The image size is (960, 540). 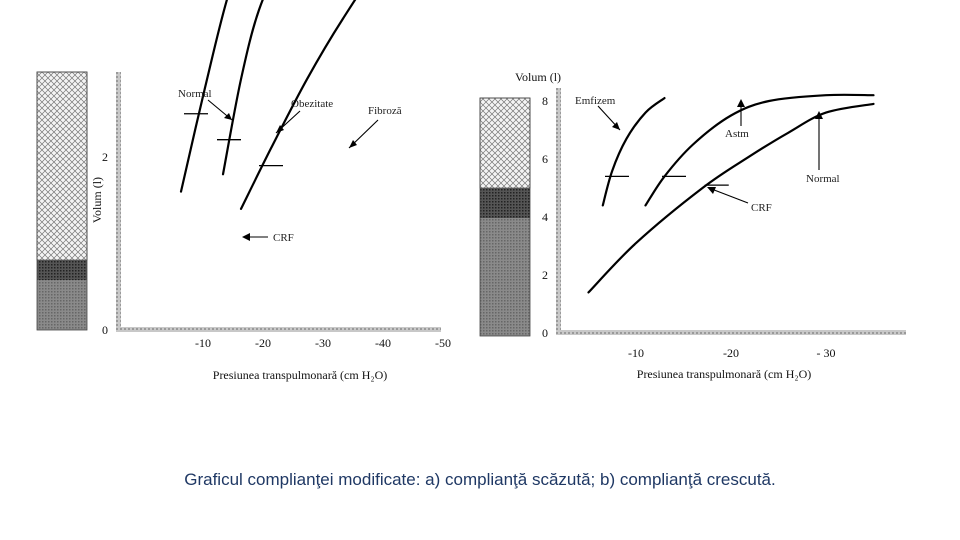 I want to click on arrowhead-obezitate, so click(x=280, y=129).